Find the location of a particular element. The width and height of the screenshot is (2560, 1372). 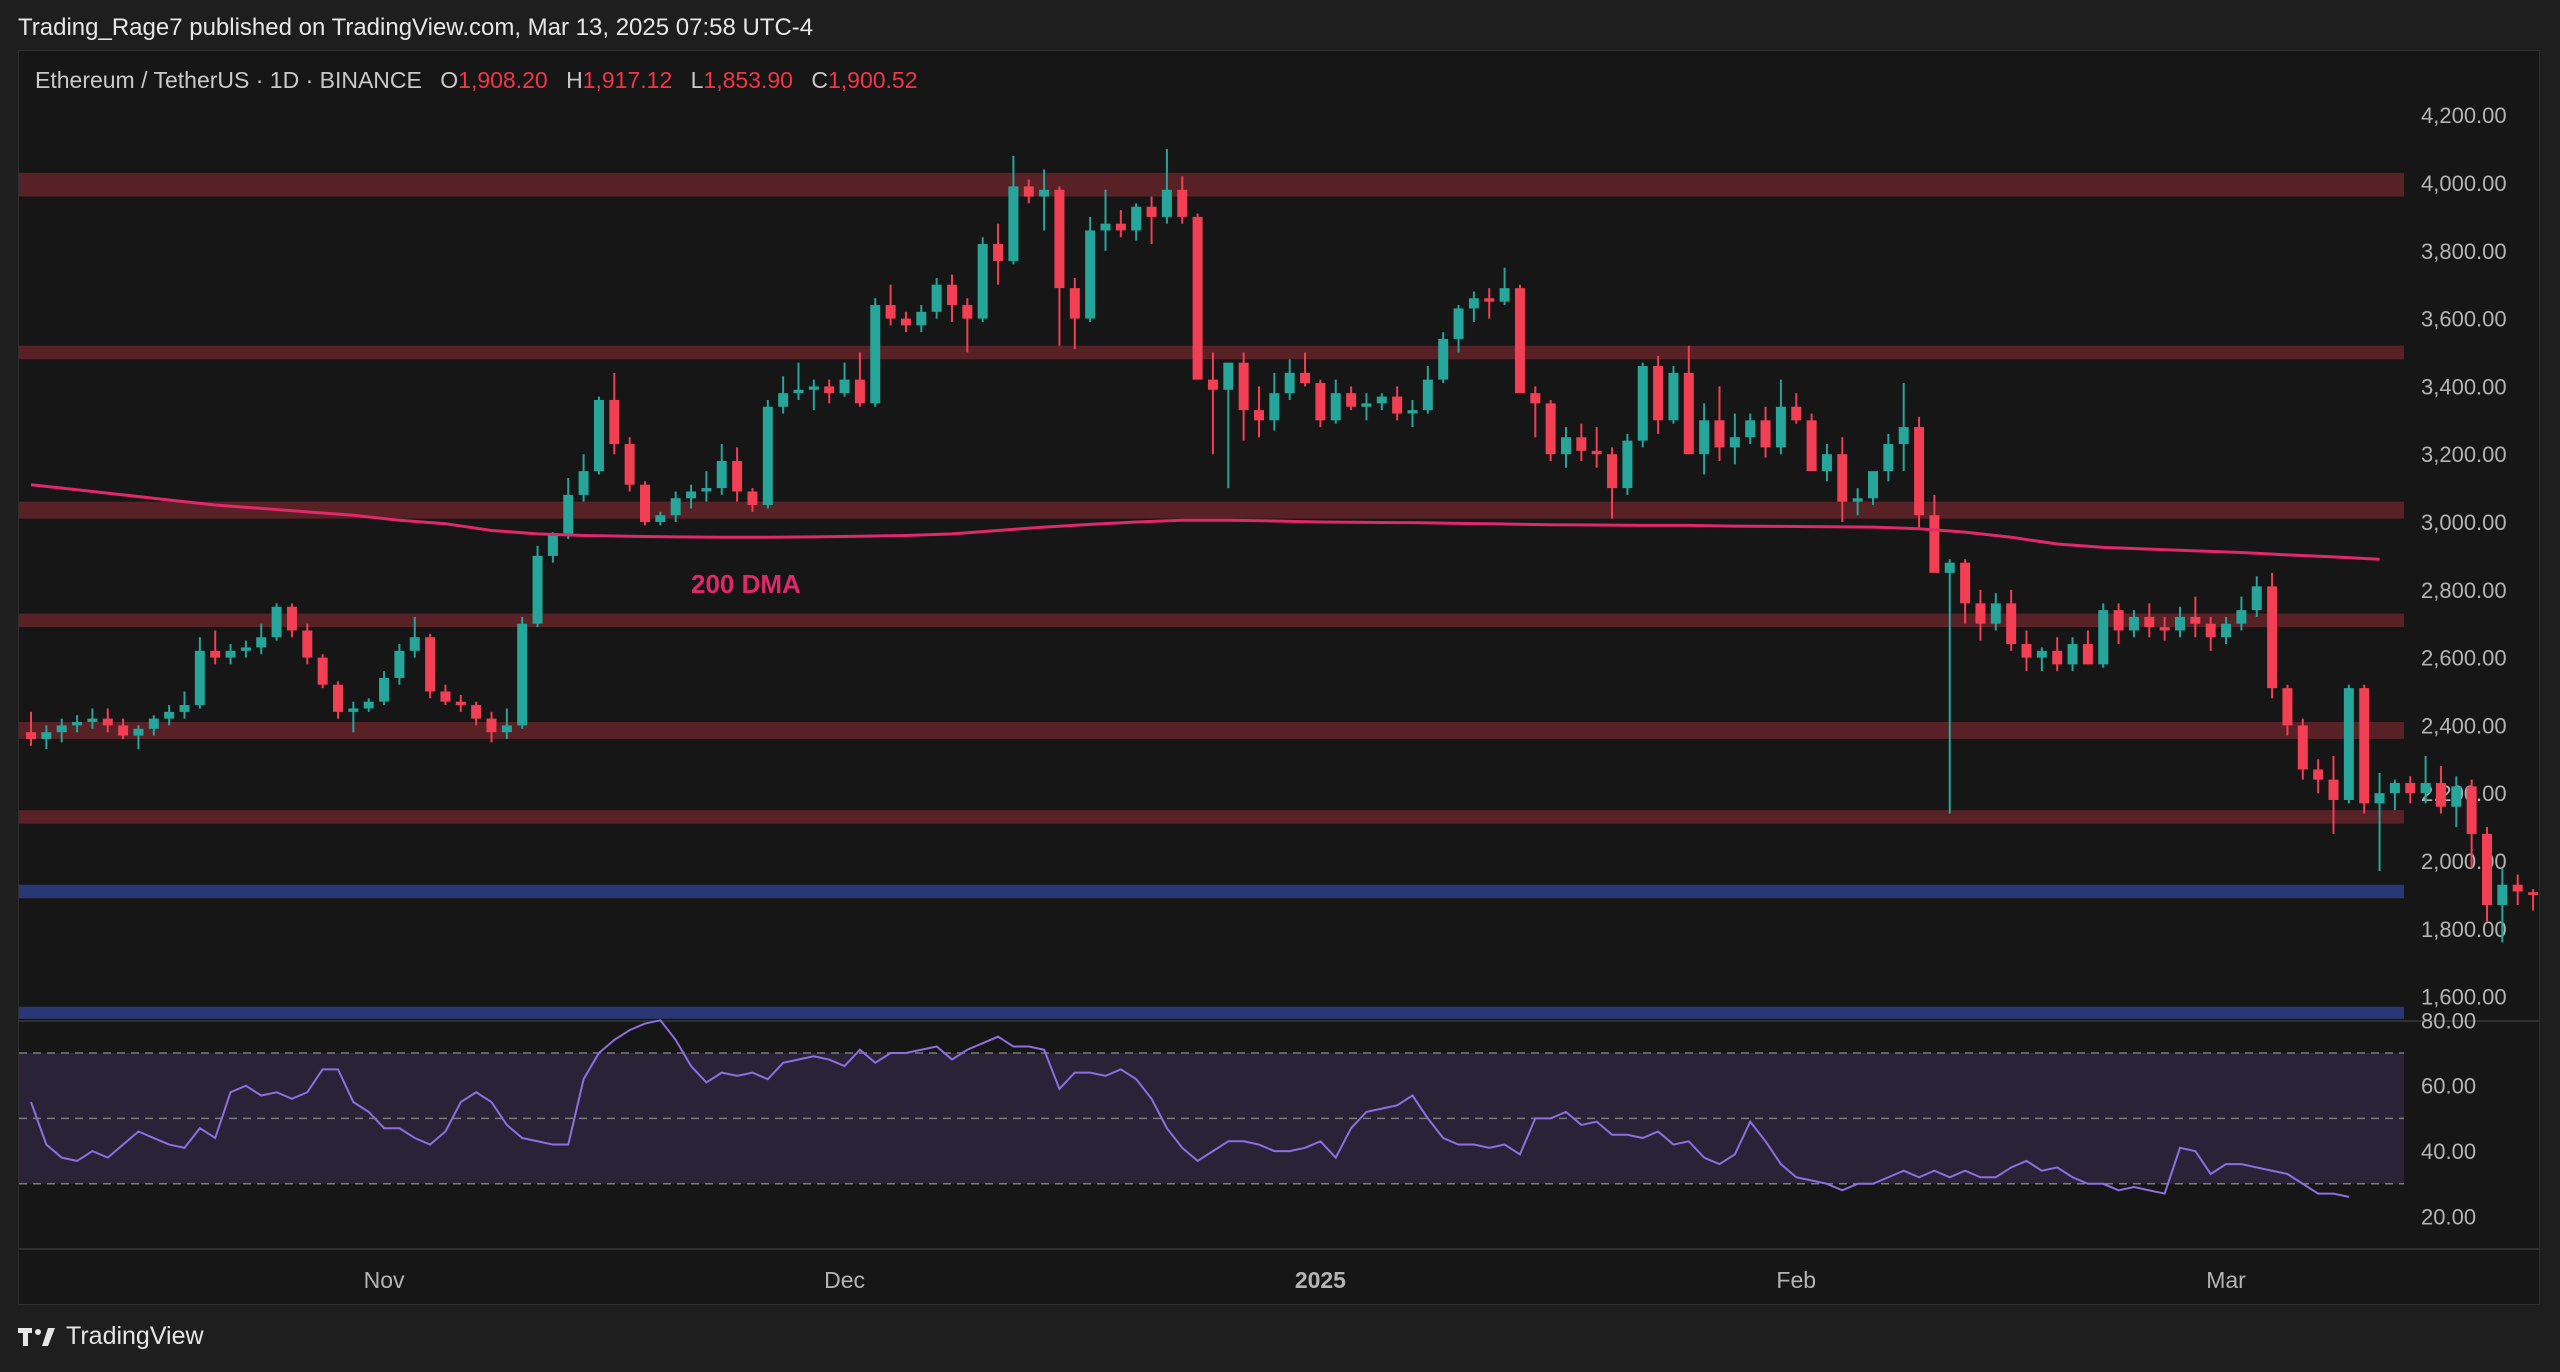

price-tick-label: 3,800.00 is located at coordinates (2464, 251).